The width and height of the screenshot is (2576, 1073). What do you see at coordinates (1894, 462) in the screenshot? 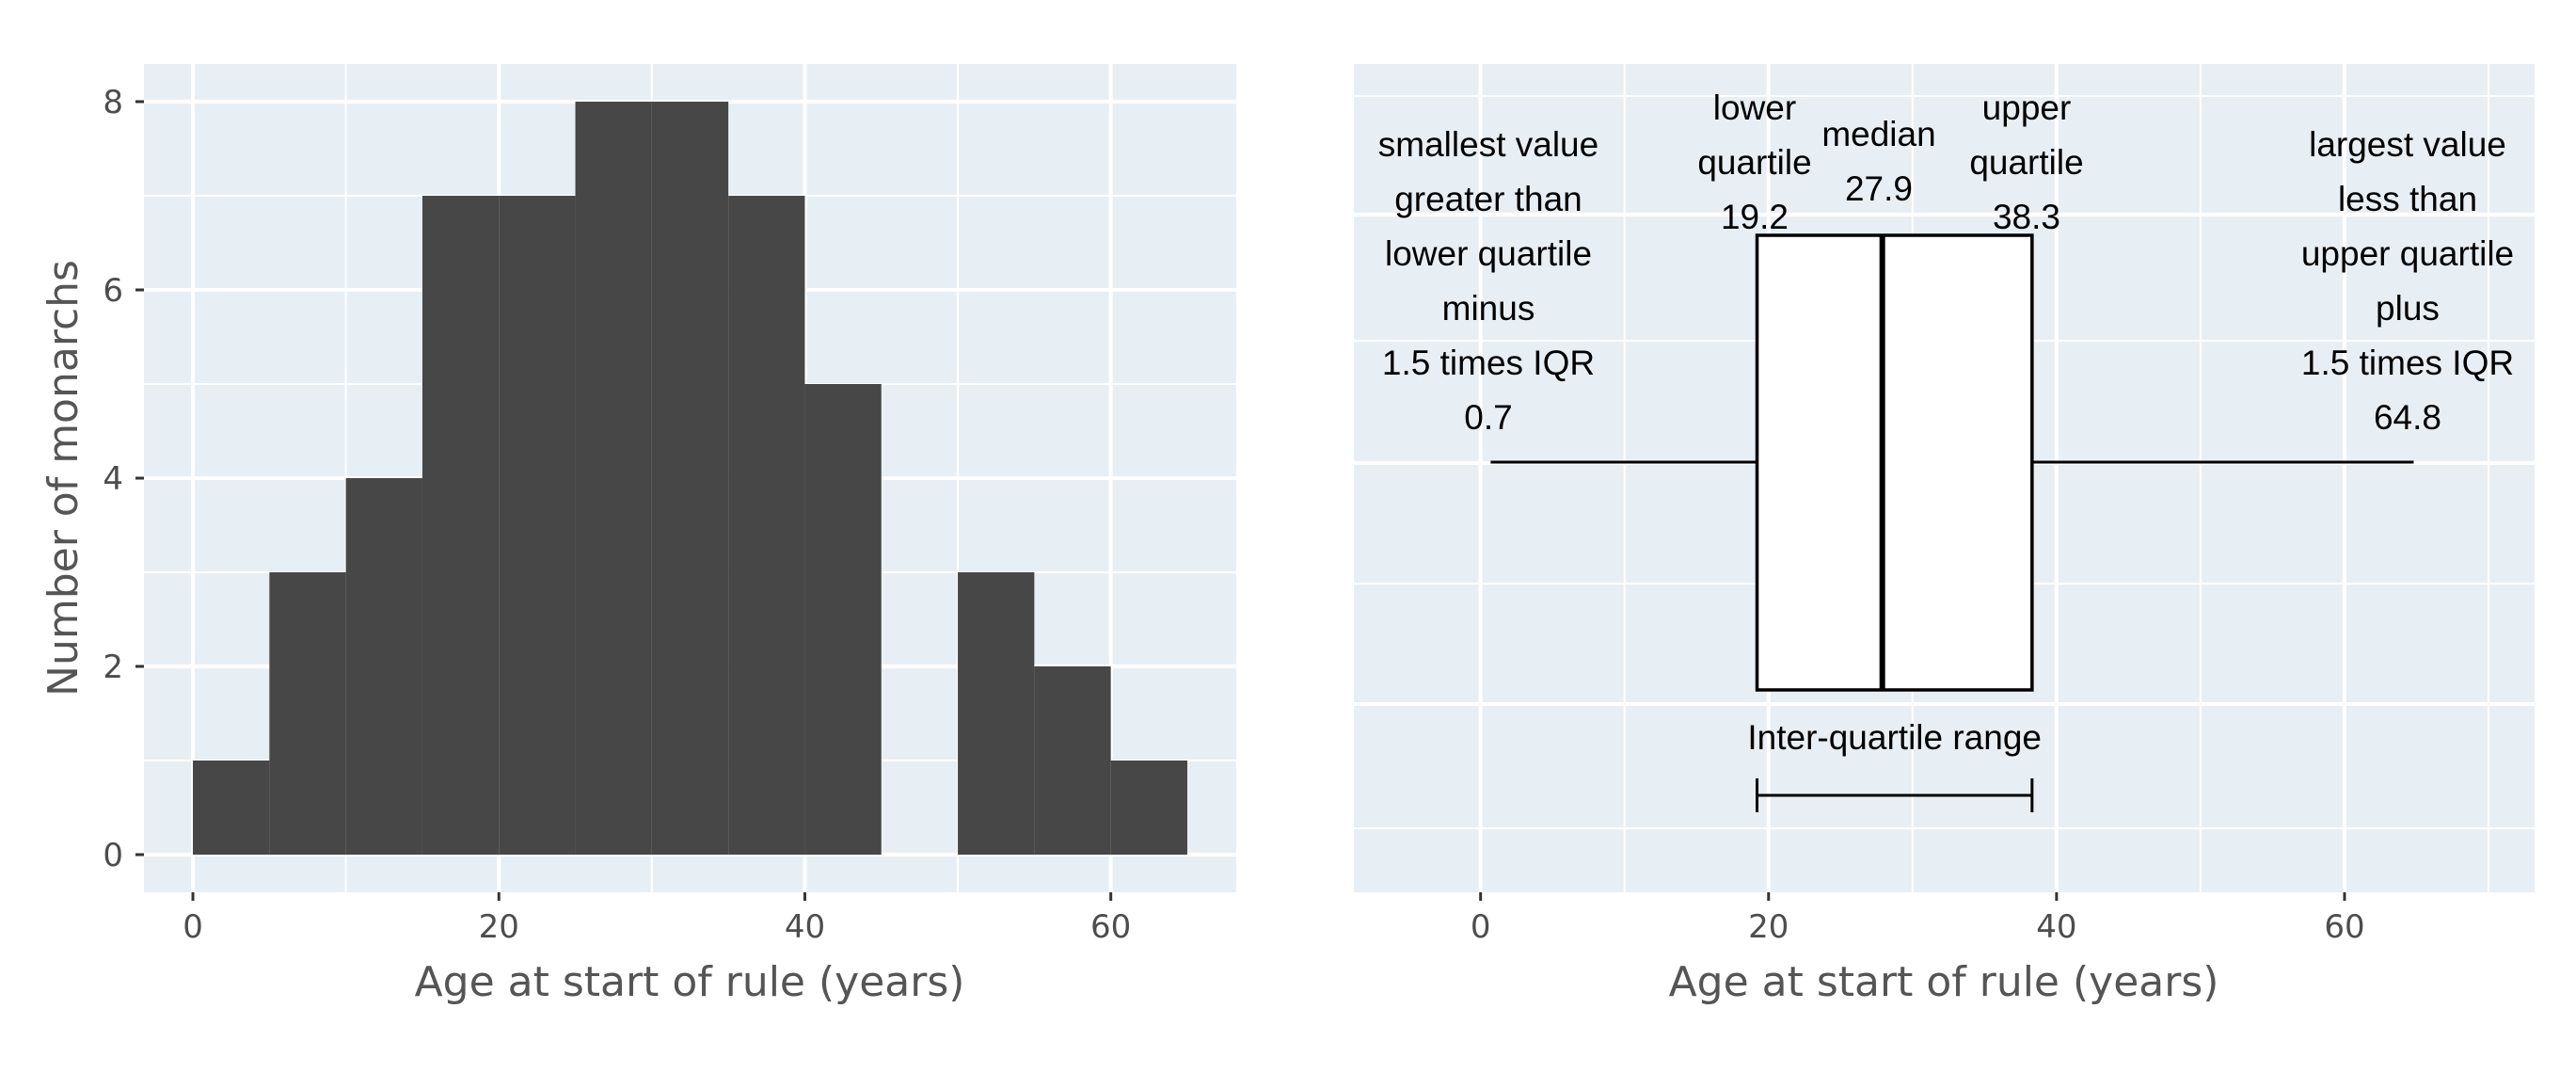
I see `boxplot-box` at bounding box center [1894, 462].